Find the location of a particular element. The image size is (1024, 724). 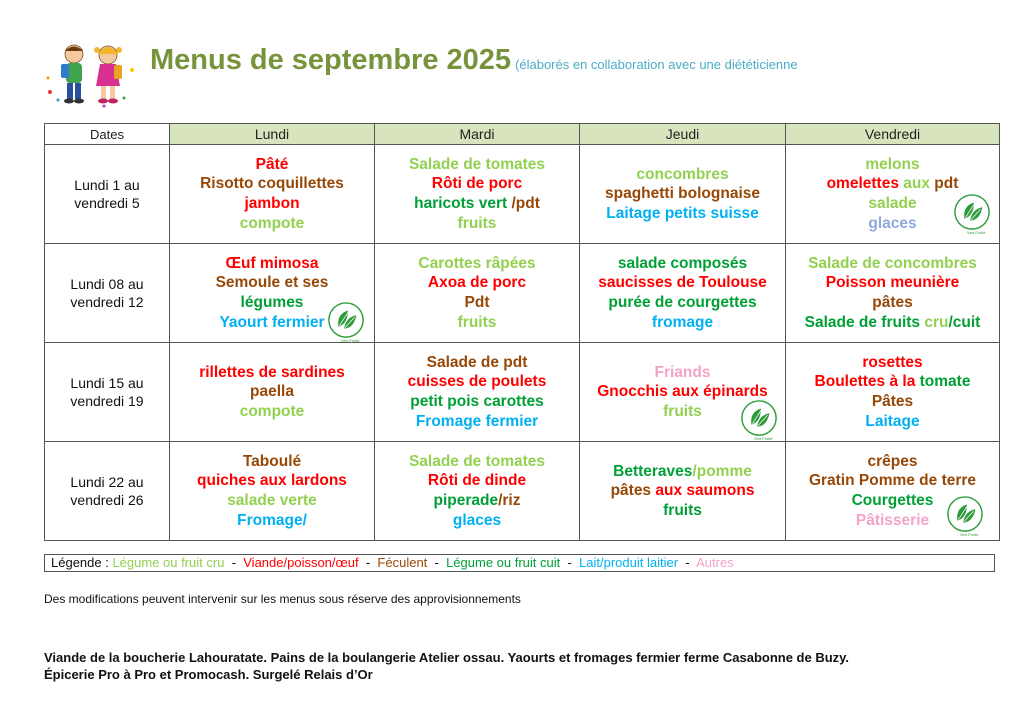

dish-line: Friands is located at coordinates (682, 373).